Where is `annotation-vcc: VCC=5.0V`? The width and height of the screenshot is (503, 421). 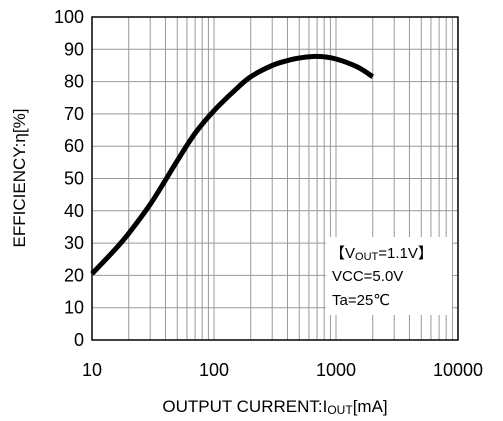
annotation-vcc: VCC=5.0V is located at coordinates (367, 276).